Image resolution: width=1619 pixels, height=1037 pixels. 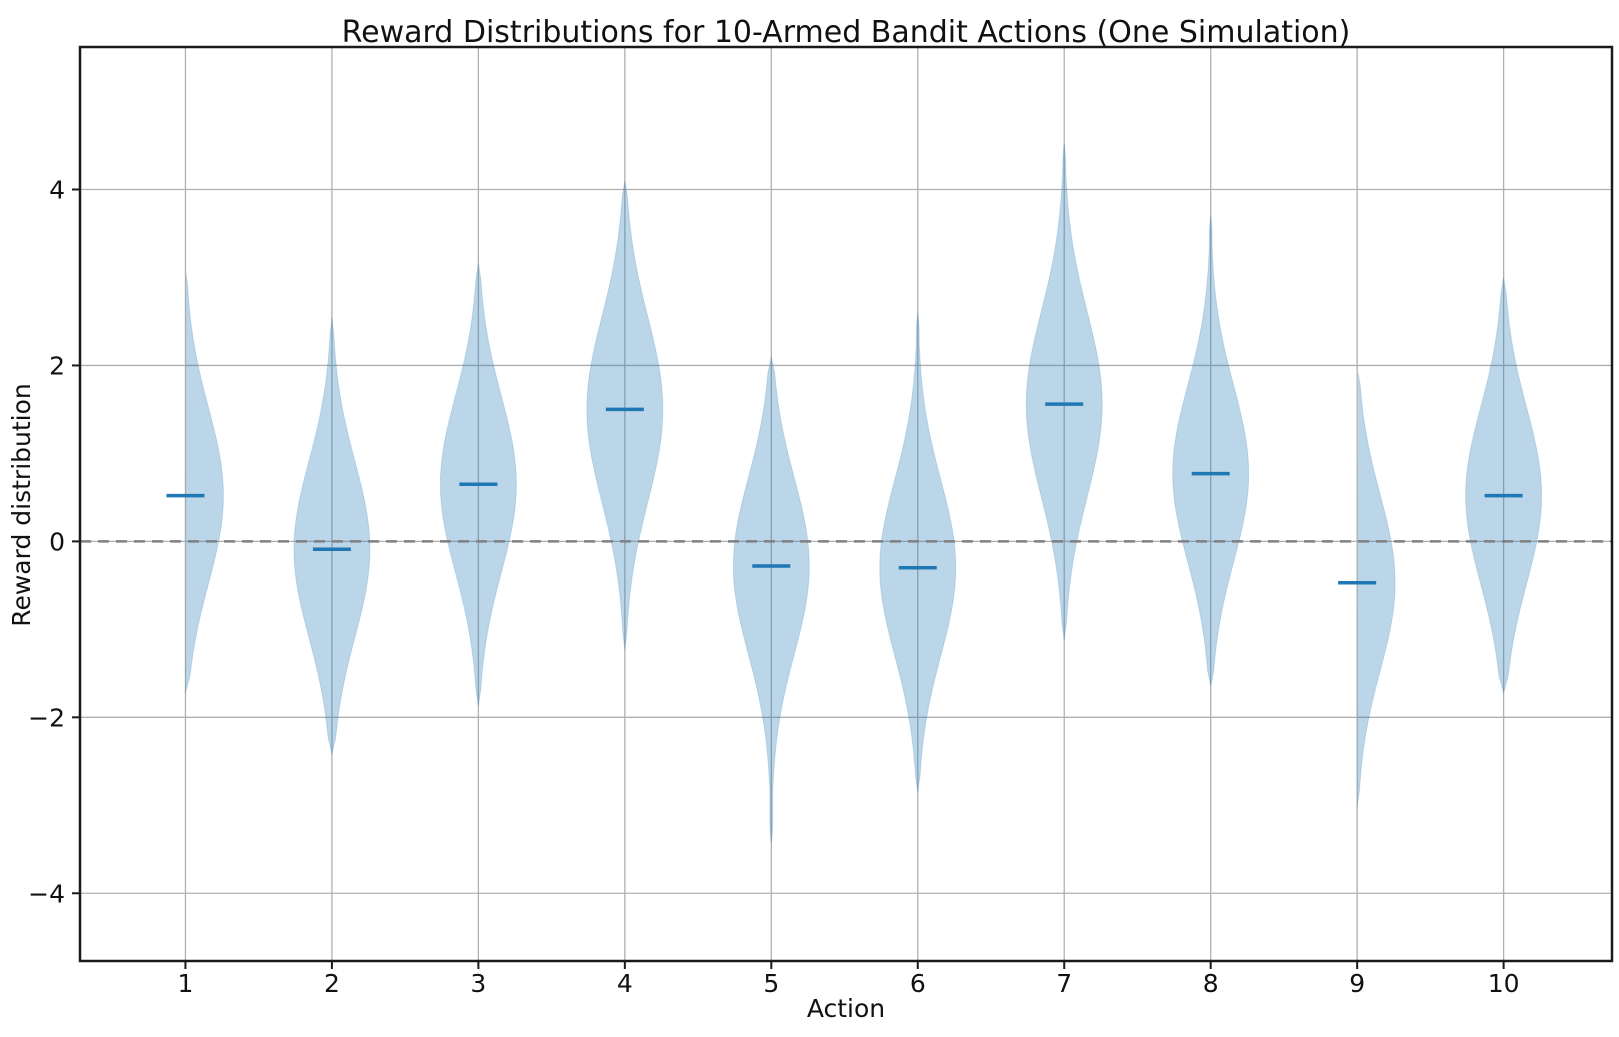 I want to click on y-tick-label: 0, so click(x=57, y=541).